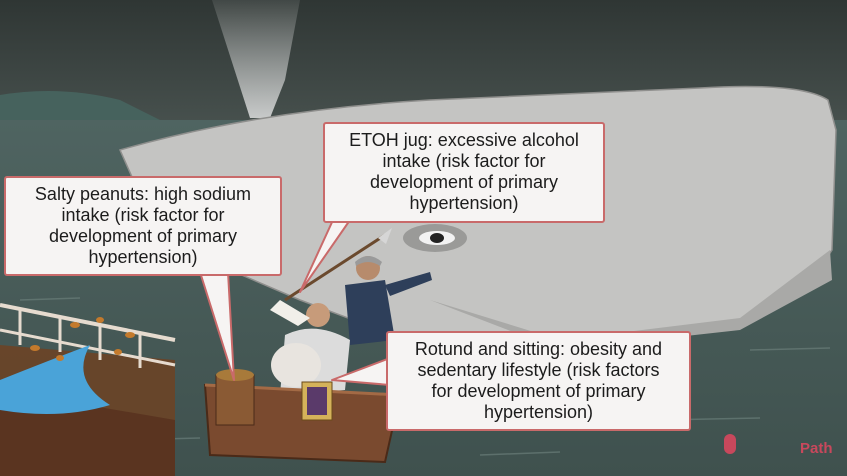  What do you see at coordinates (82, 339) in the screenshot?
I see `flying-peanuts` at bounding box center [82, 339].